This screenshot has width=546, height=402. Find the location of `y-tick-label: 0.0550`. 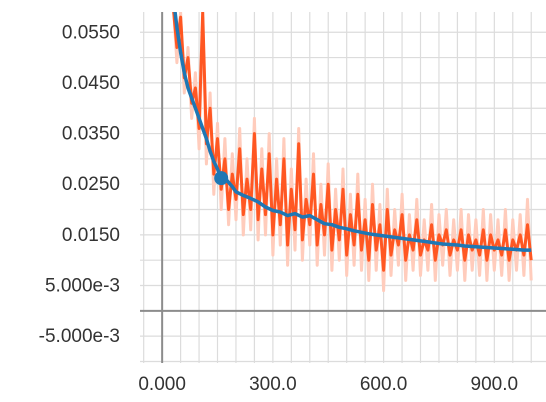

y-tick-label: 0.0550 is located at coordinates (91, 32).